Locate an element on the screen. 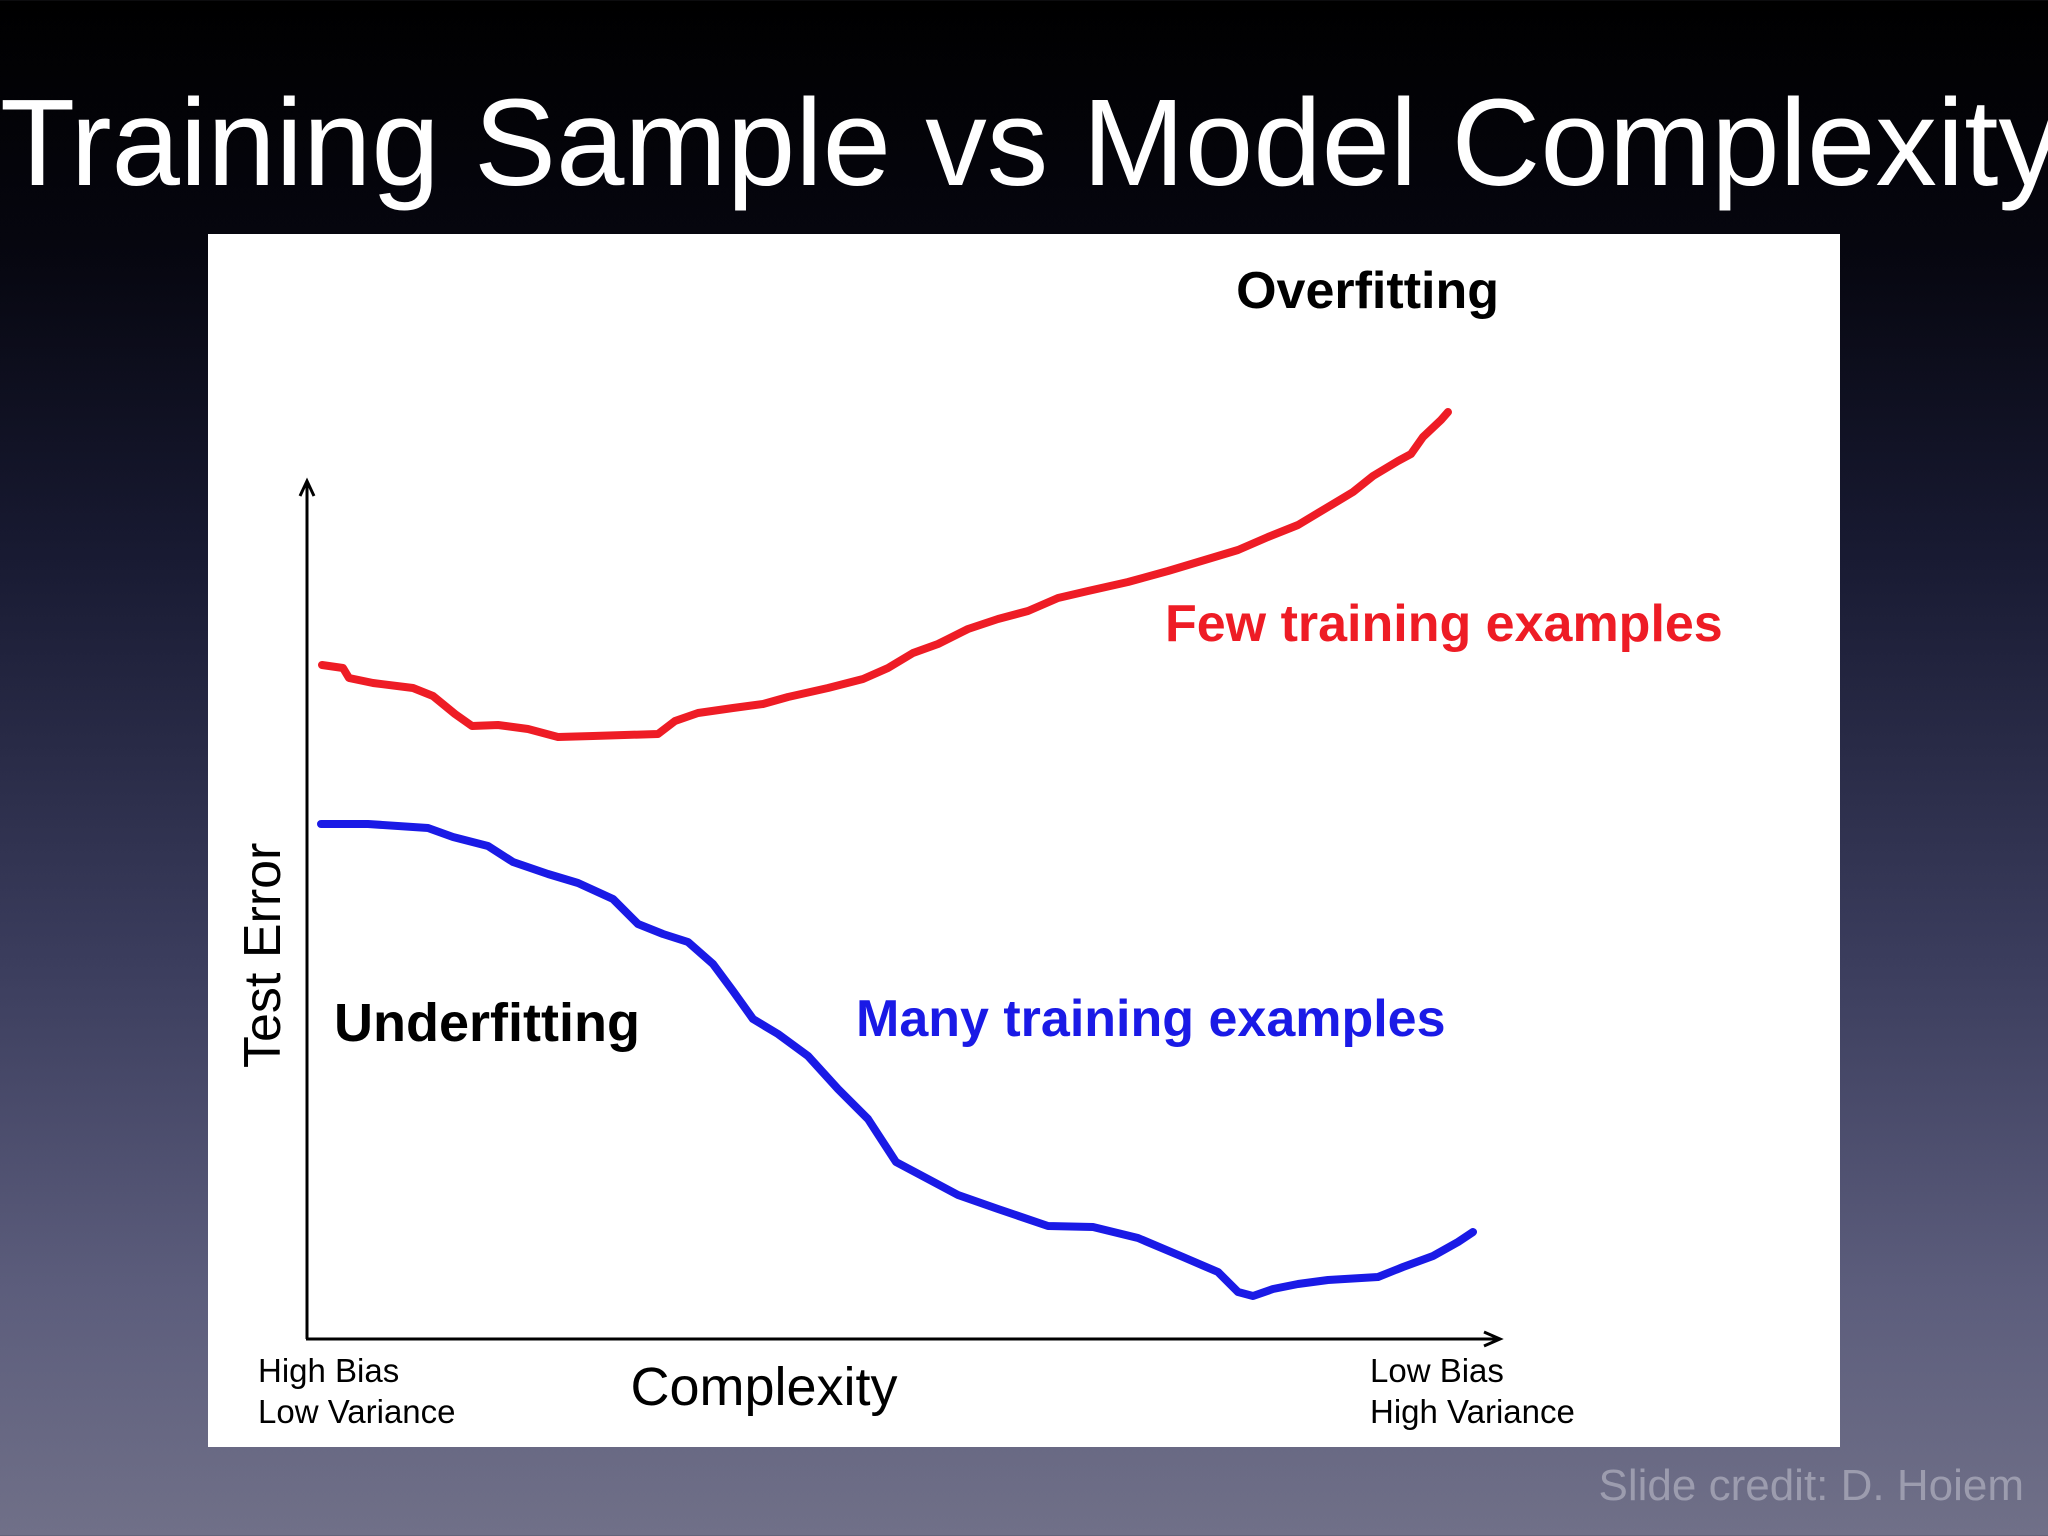 The image size is (2048, 1536). few-training-examples-curve is located at coordinates (885, 574).